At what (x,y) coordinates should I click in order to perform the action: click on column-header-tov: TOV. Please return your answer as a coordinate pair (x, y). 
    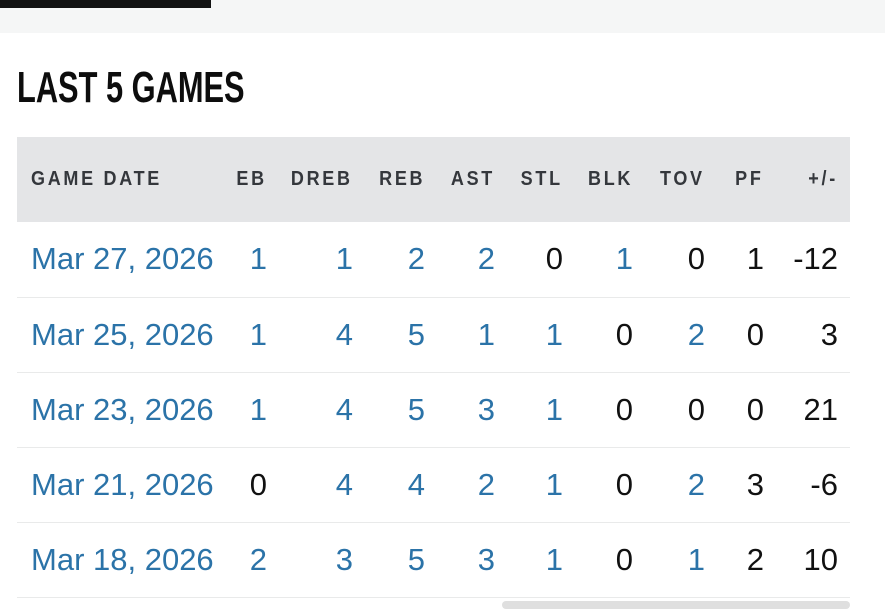
    Looking at the image, I should click on (669, 179).